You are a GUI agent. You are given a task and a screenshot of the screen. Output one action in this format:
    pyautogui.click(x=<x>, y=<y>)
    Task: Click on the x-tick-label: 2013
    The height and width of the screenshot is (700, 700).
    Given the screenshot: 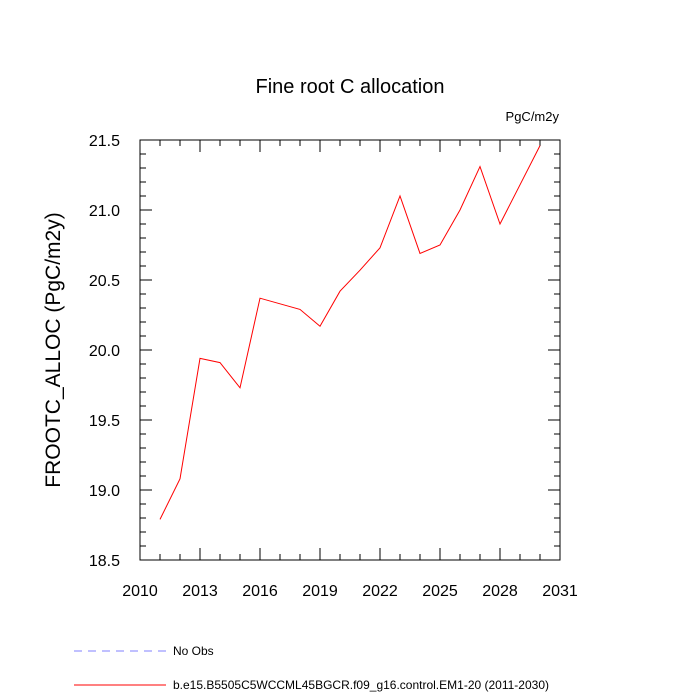 What is the action you would take?
    pyautogui.click(x=200, y=591)
    